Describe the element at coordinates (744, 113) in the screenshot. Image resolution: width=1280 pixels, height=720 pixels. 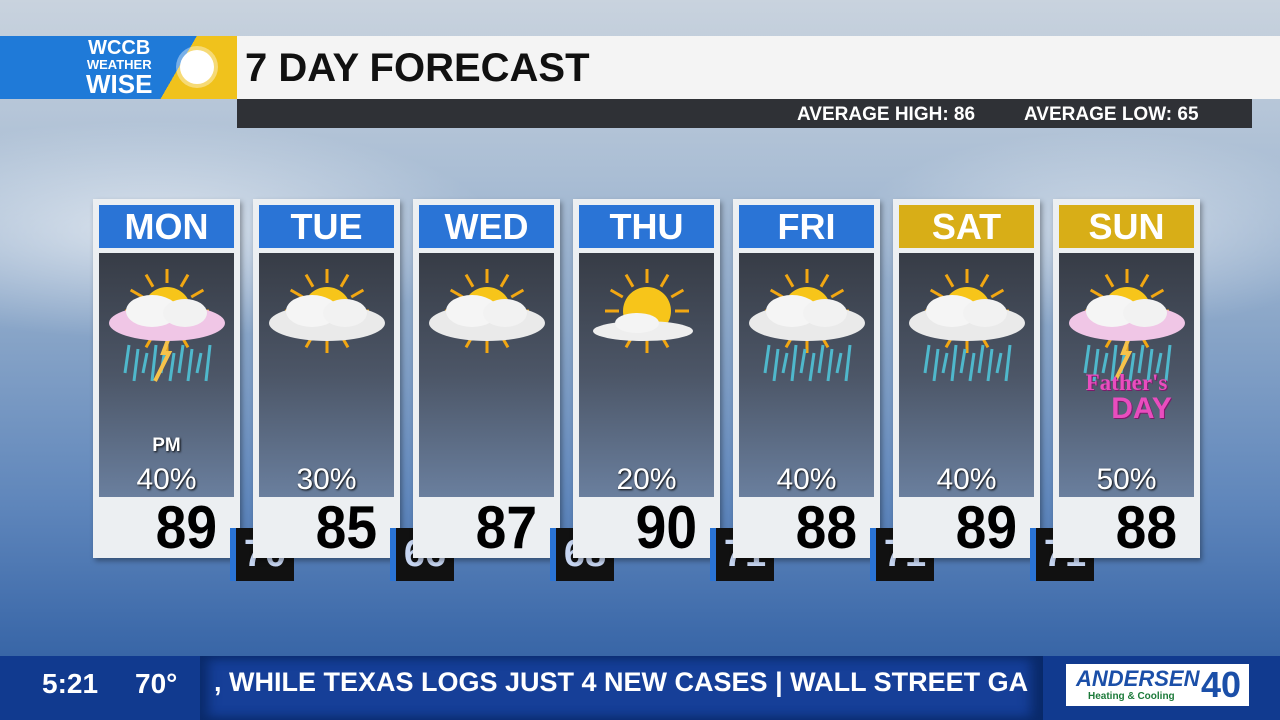
I see `averages-bar: AVERAGE HIGH: 86 AVERAGE LOW: 65` at that location.